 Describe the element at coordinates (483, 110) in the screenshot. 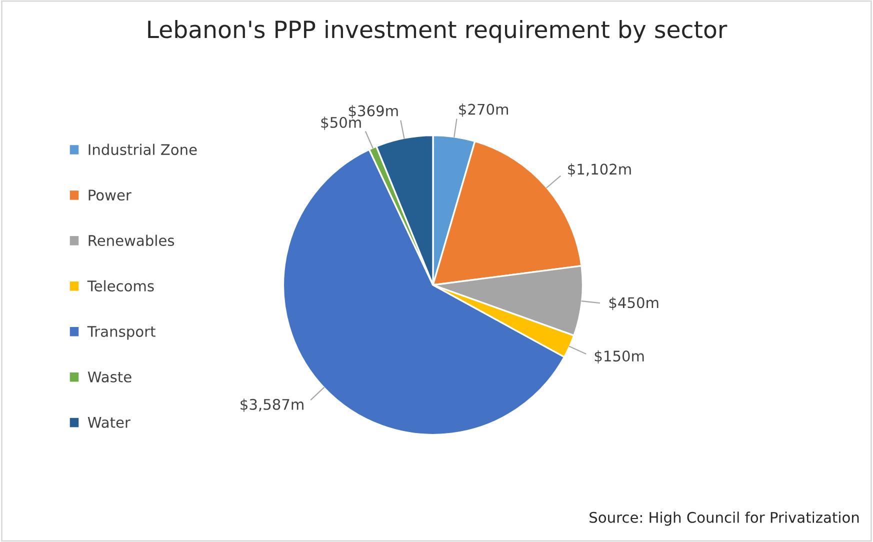

I see `data-label: $270m` at that location.